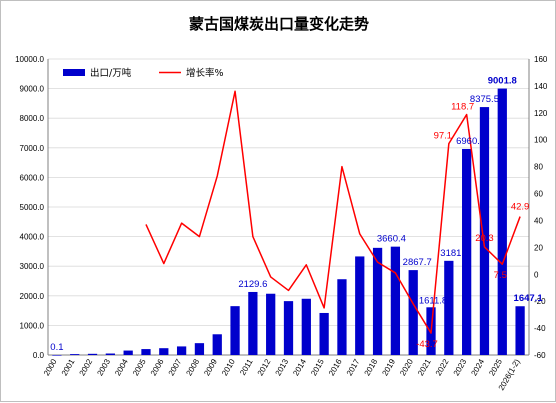  I want to click on y-right-tick-label: 0, so click(536, 274).